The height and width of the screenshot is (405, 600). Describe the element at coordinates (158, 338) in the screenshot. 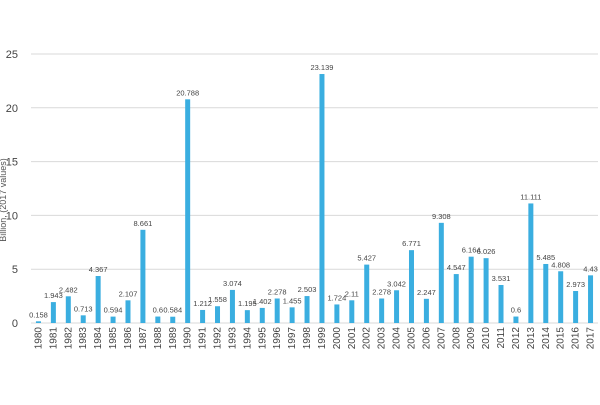

I see `x-tick-label: 1988` at that location.